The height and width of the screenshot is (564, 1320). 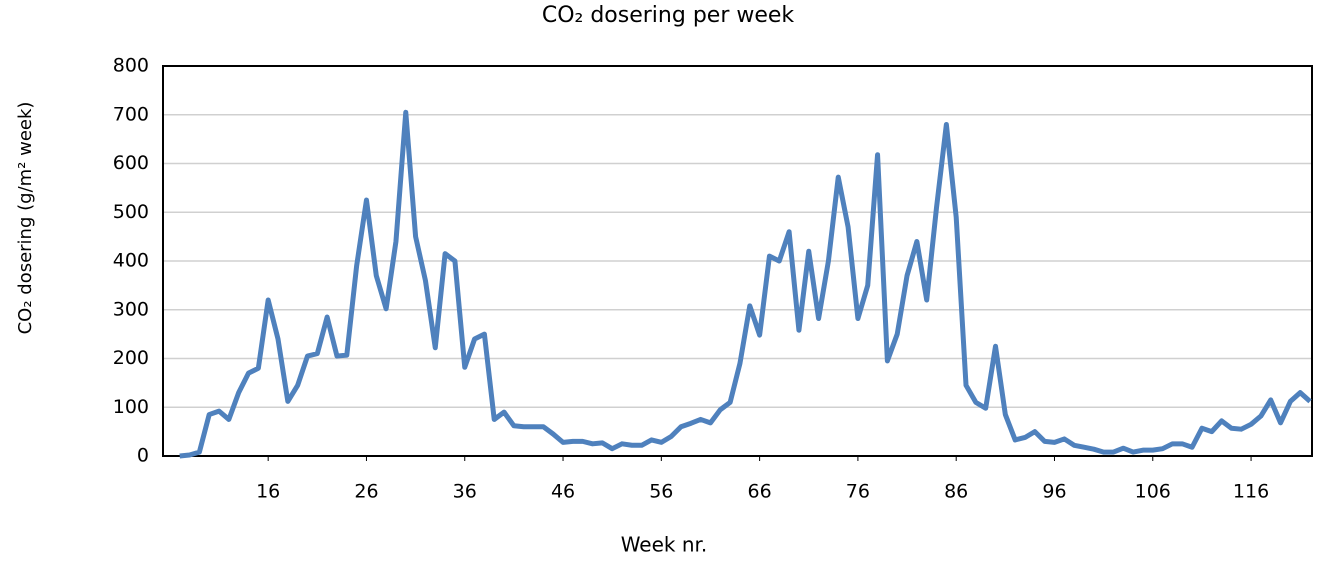 I want to click on y-axis-label: CO₂ dosering (g/m² week), so click(x=25, y=218).